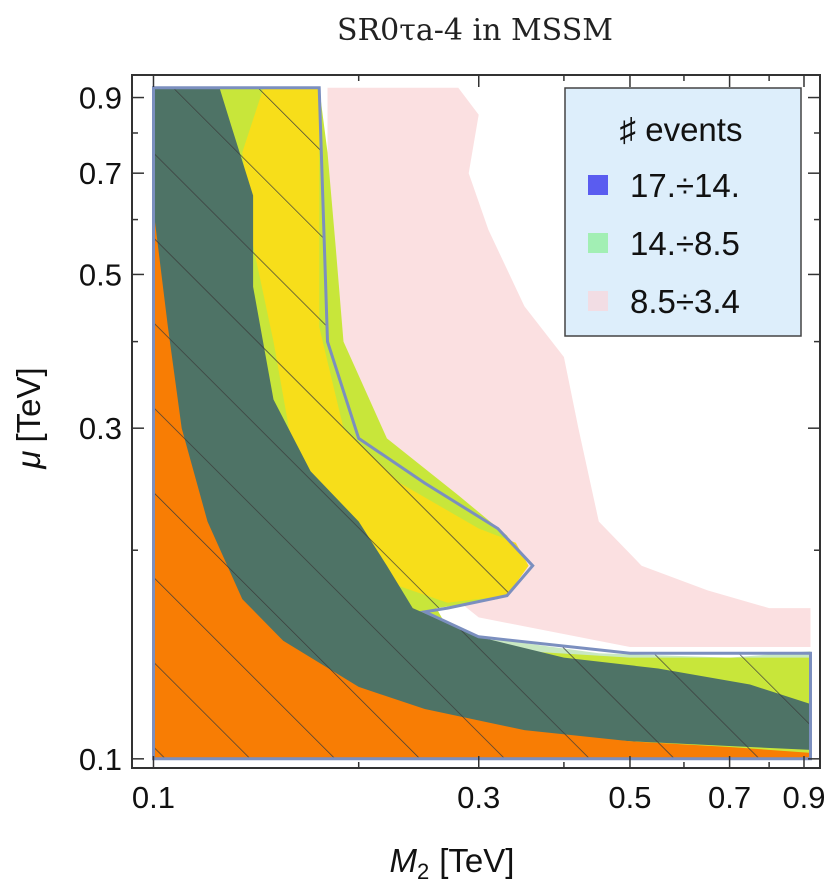 The height and width of the screenshot is (890, 830). I want to click on x-tick-label: 0.3, so click(478, 797).